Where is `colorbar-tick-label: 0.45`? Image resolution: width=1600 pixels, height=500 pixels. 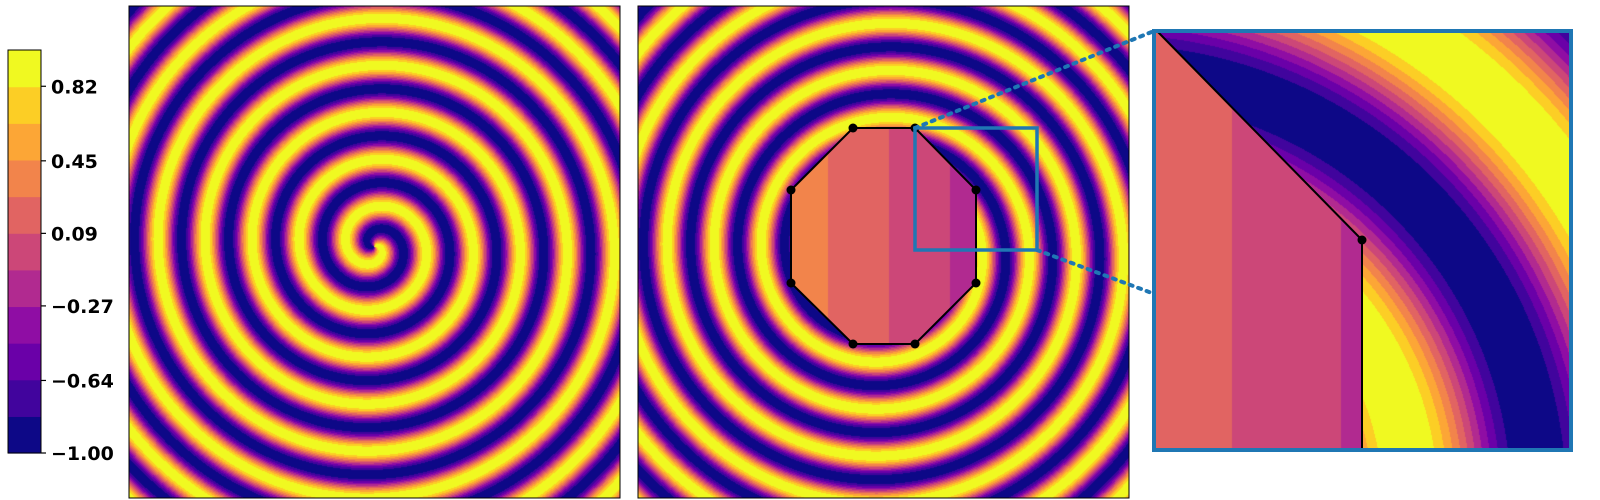
colorbar-tick-label: 0.45 is located at coordinates (74, 162).